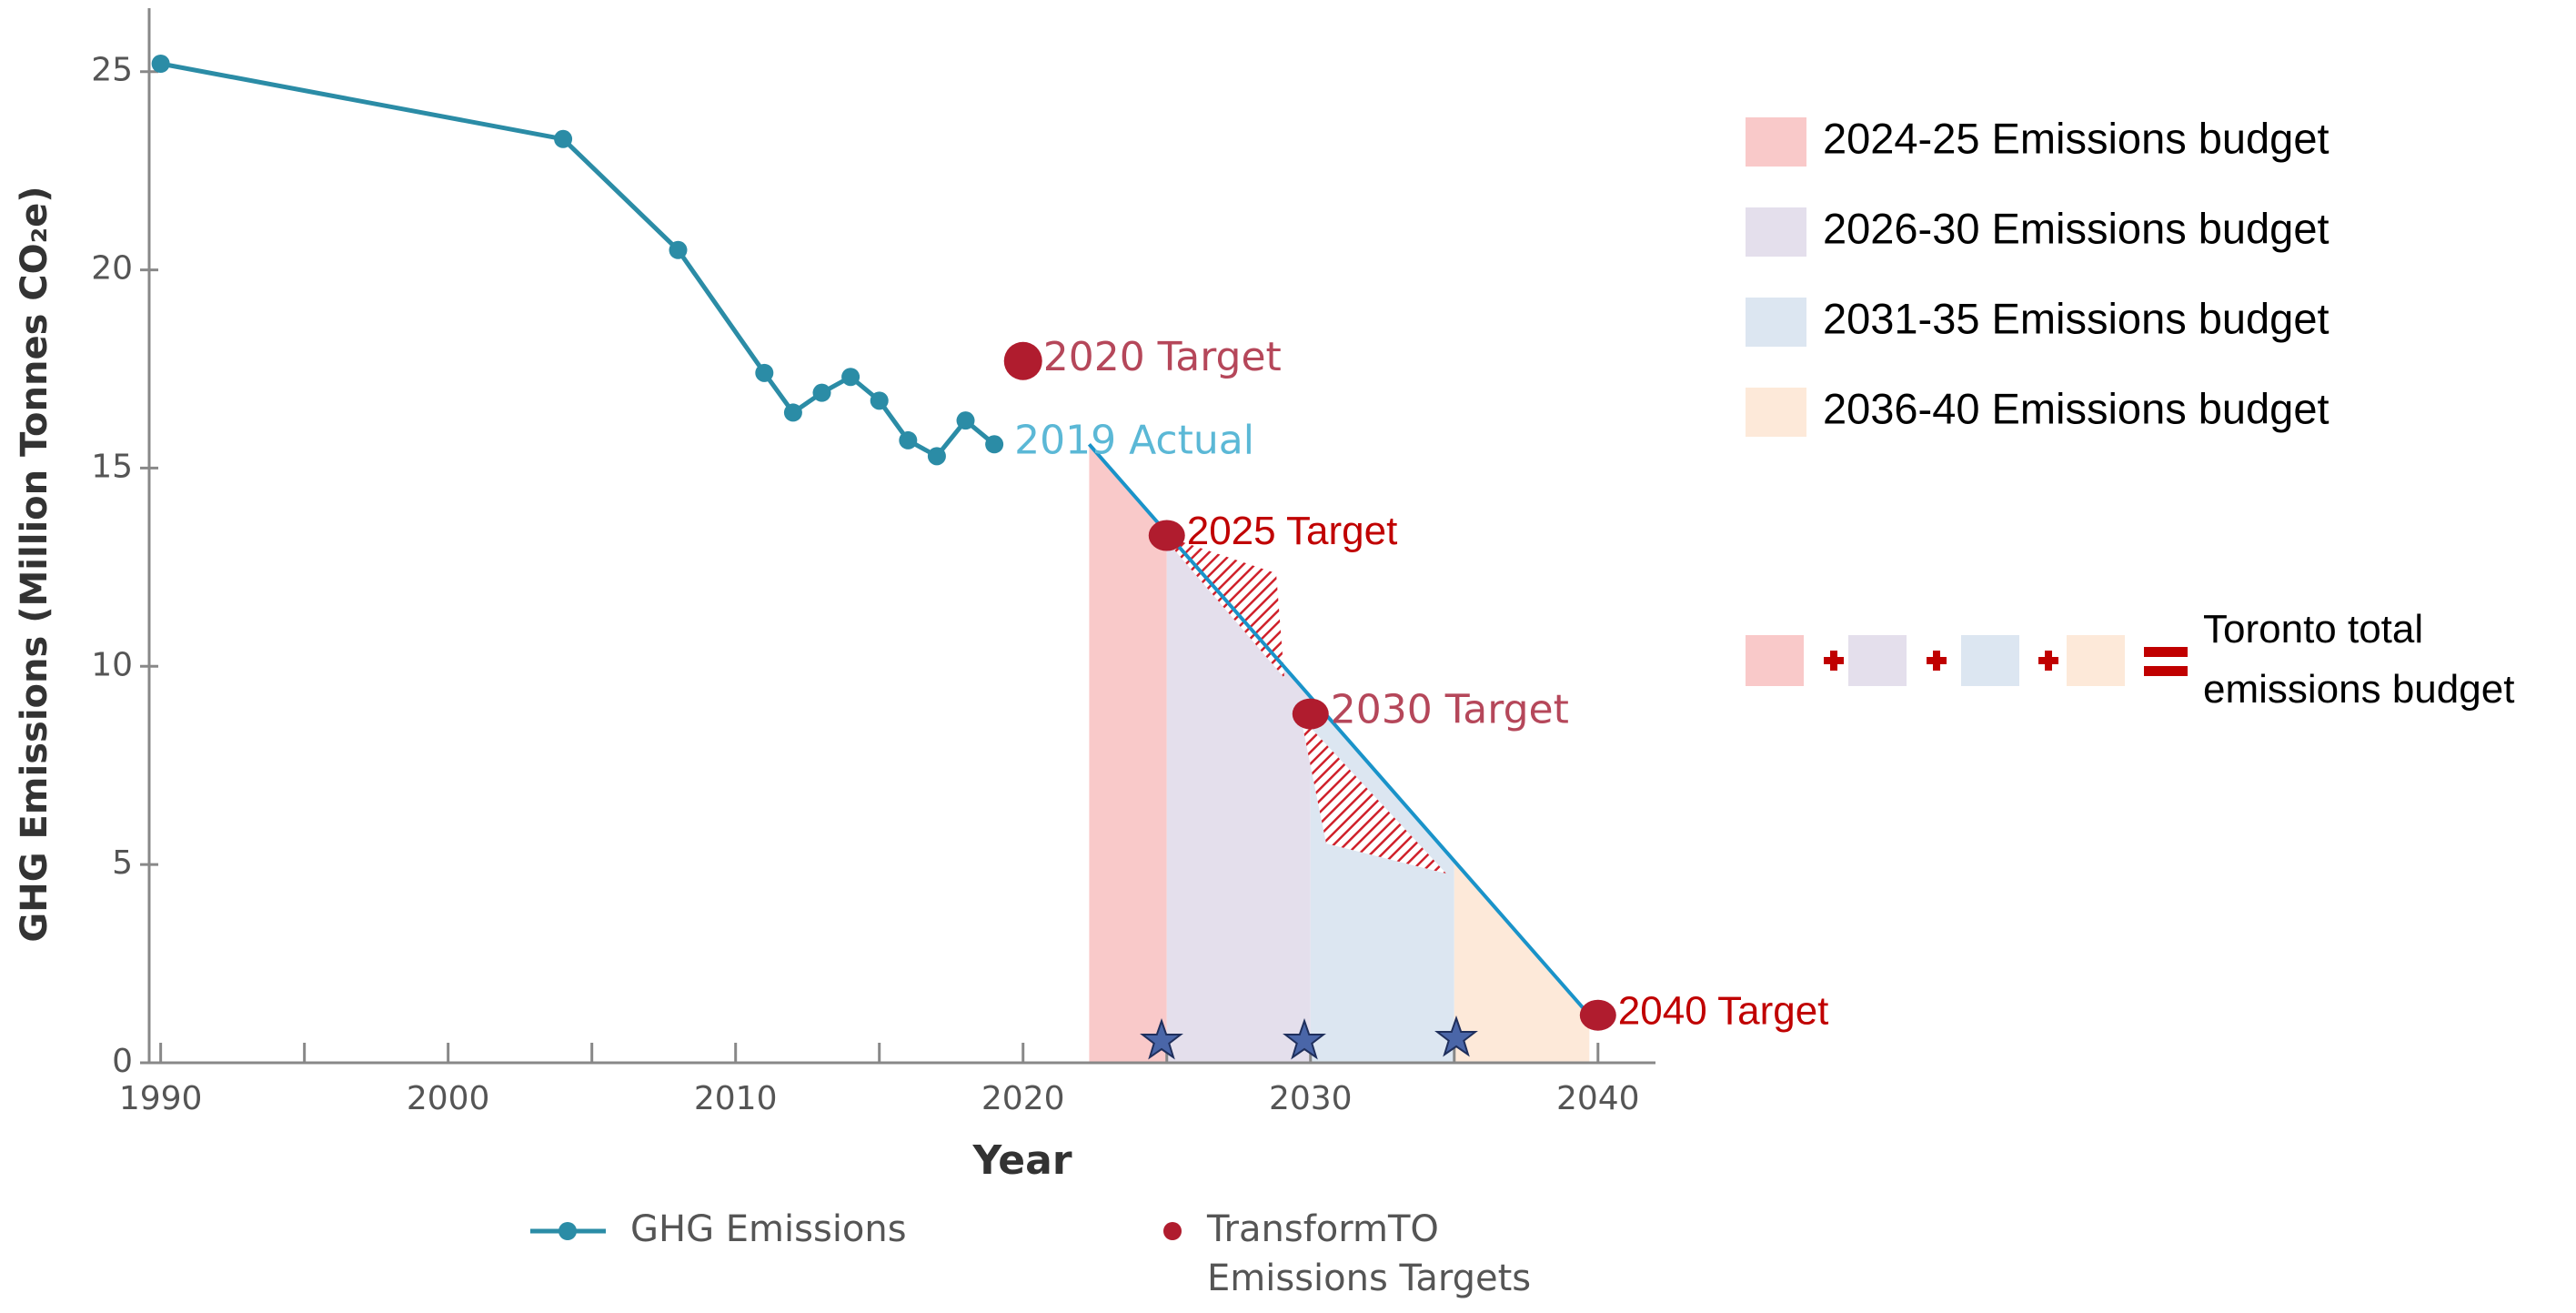 The height and width of the screenshot is (1313, 2576). I want to click on x-tick-label: 2000, so click(448, 1098).